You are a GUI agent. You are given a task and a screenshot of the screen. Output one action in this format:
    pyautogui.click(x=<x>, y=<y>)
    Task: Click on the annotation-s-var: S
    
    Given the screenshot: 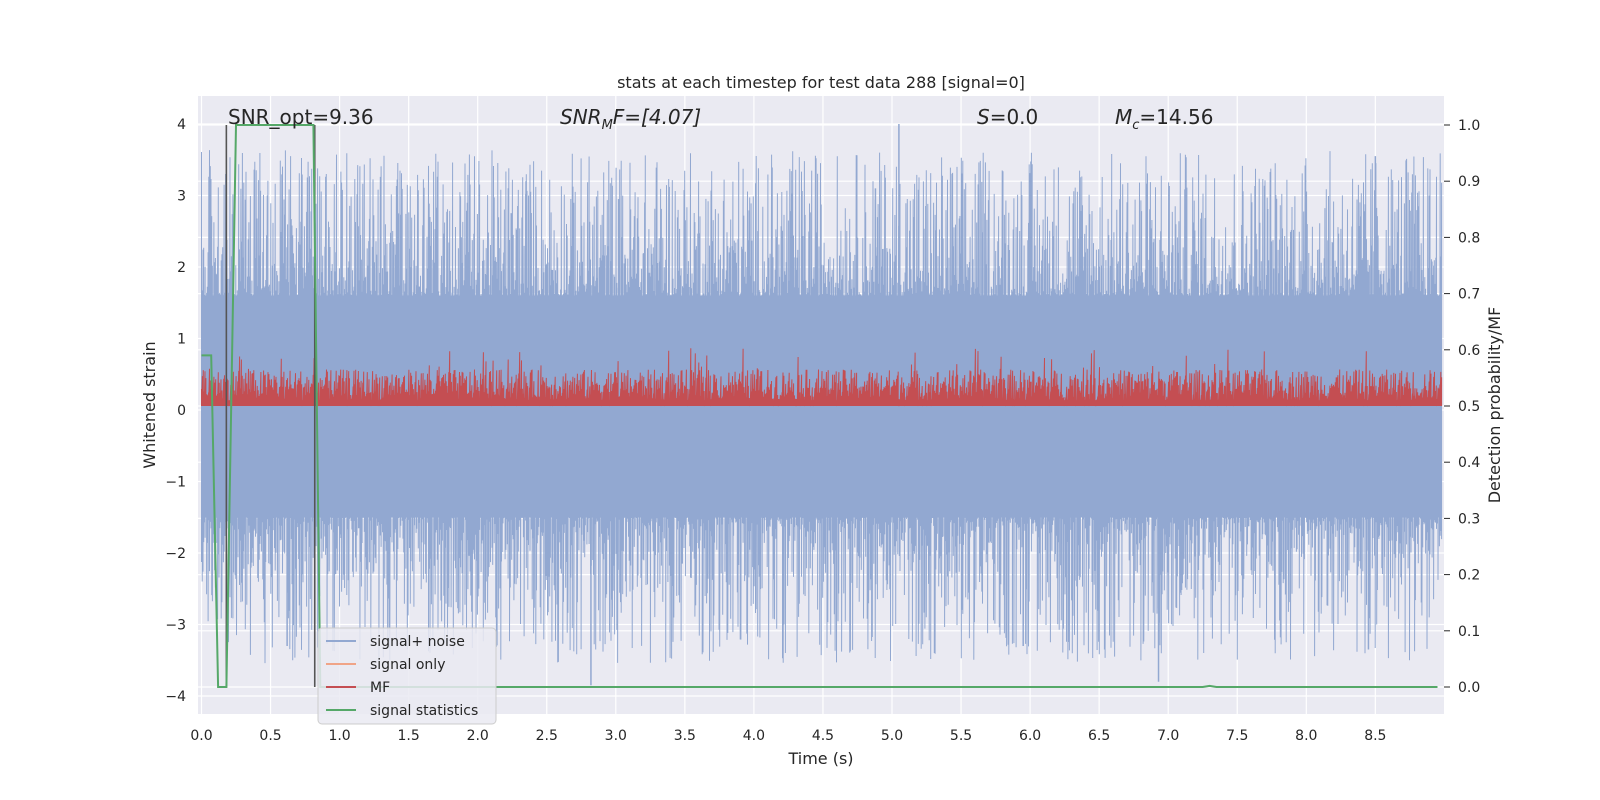 What is the action you would take?
    pyautogui.click(x=983, y=117)
    